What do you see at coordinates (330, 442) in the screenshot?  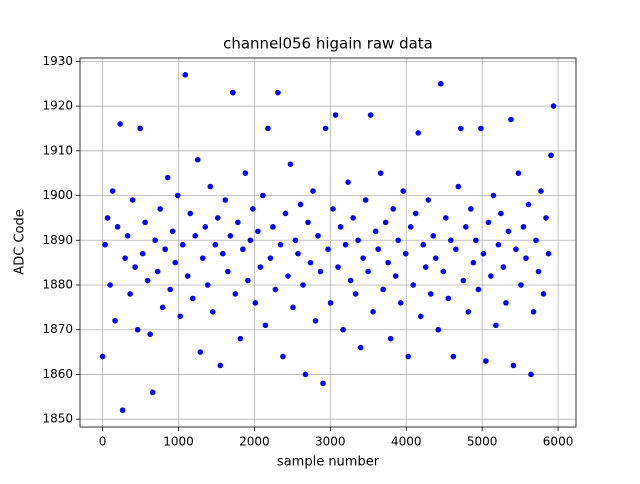 I see `x-tick-label: 3000` at bounding box center [330, 442].